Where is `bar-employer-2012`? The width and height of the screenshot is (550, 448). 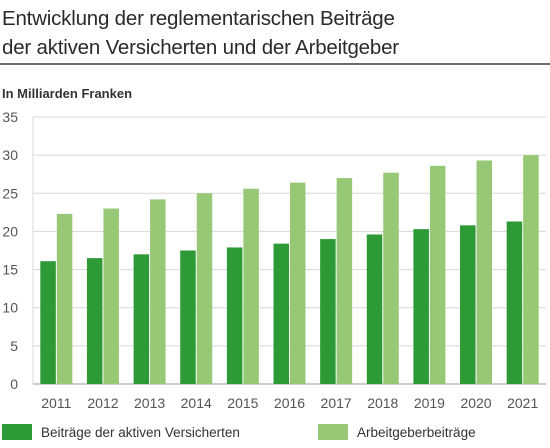 bar-employer-2012 is located at coordinates (111, 296).